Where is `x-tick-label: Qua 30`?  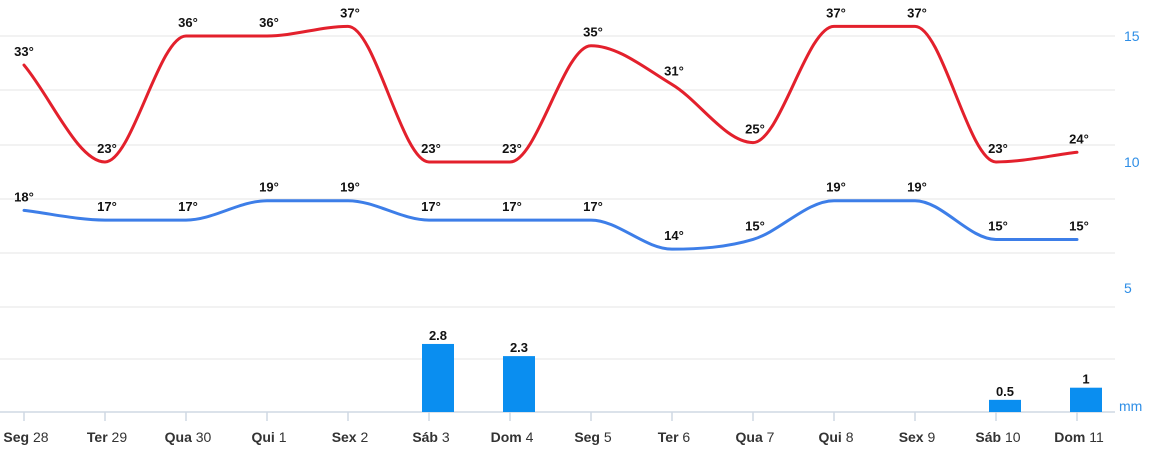
x-tick-label: Qua 30 is located at coordinates (188, 437).